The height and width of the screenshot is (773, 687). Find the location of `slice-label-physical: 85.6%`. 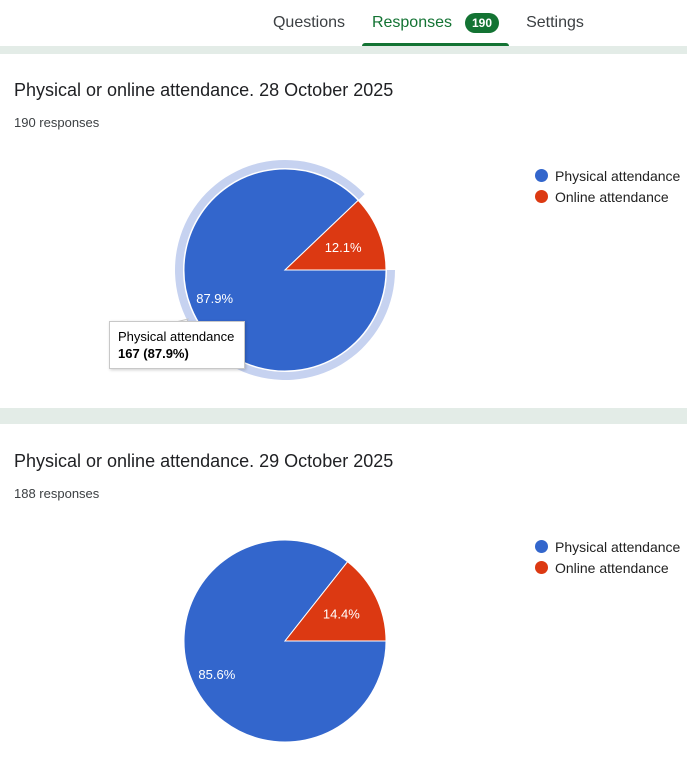

slice-label-physical: 85.6% is located at coordinates (216, 674).